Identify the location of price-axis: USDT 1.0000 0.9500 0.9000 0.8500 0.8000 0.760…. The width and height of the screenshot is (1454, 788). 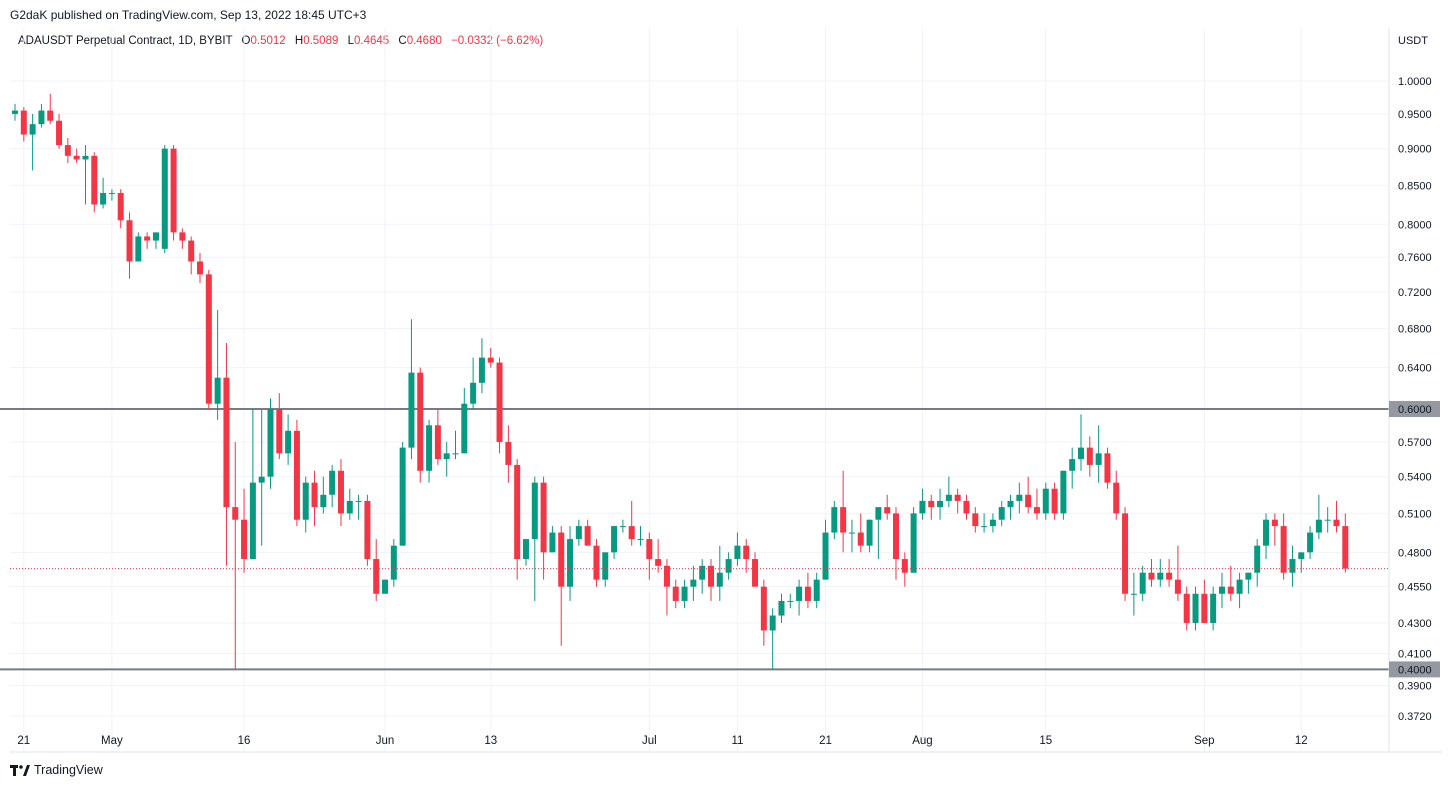
(1415, 379).